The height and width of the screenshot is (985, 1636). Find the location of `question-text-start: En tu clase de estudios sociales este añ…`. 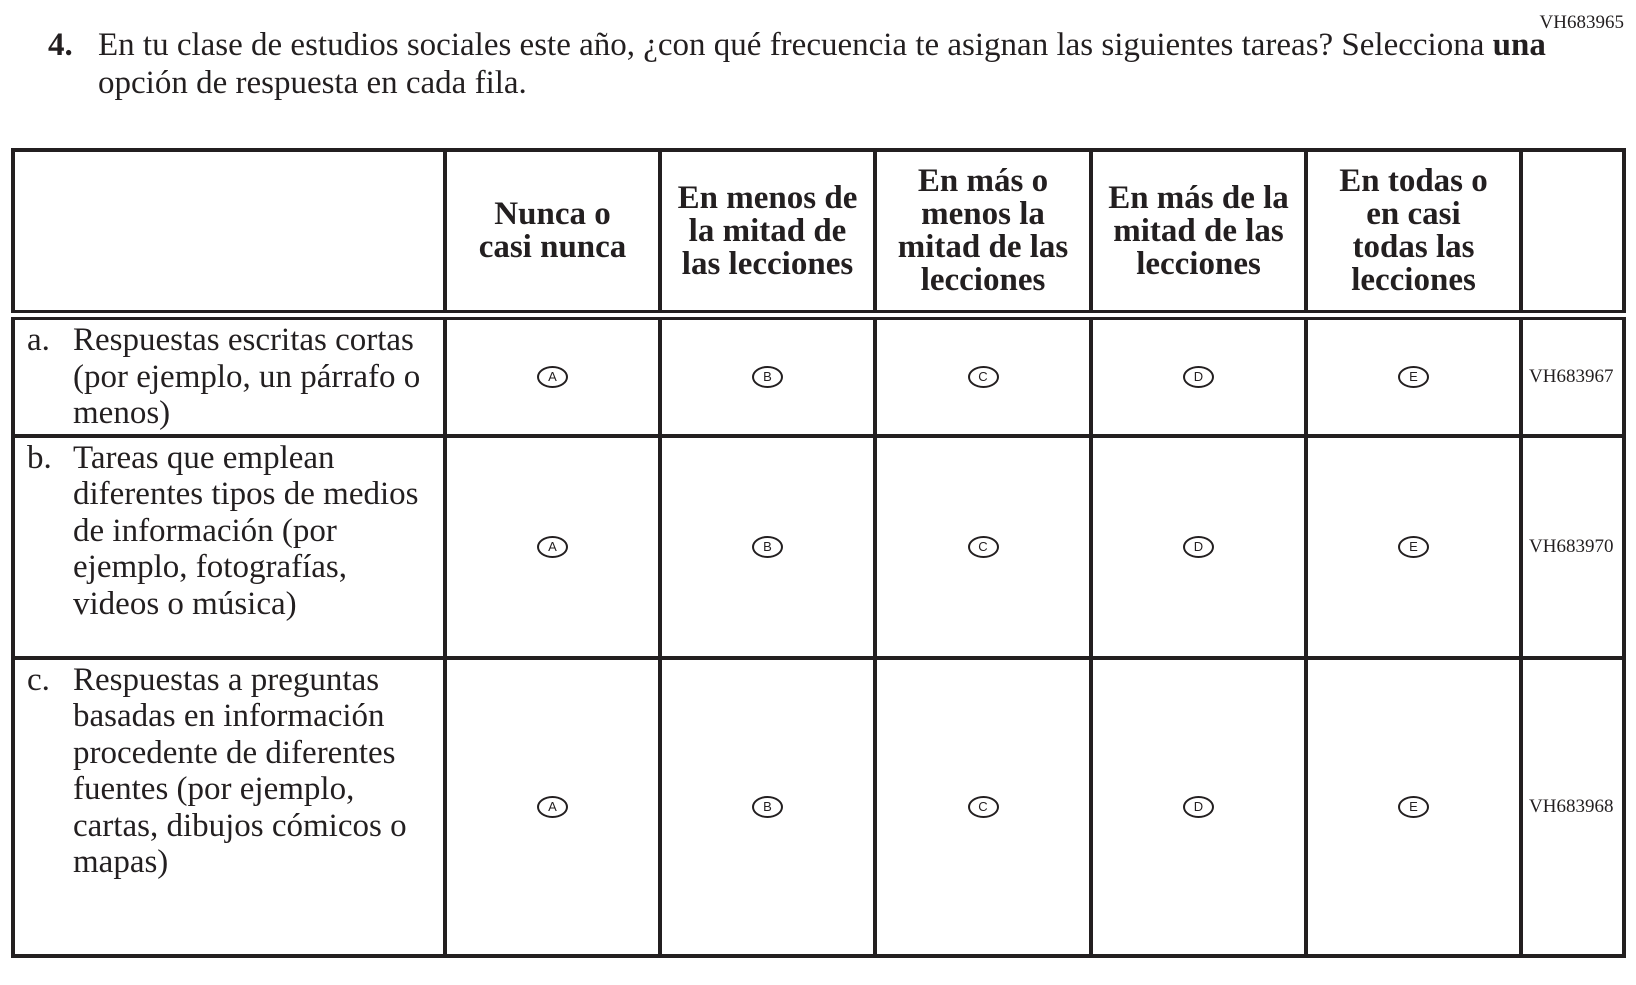

question-text-start: En tu clase de estudios sociales este añ… is located at coordinates (795, 45).